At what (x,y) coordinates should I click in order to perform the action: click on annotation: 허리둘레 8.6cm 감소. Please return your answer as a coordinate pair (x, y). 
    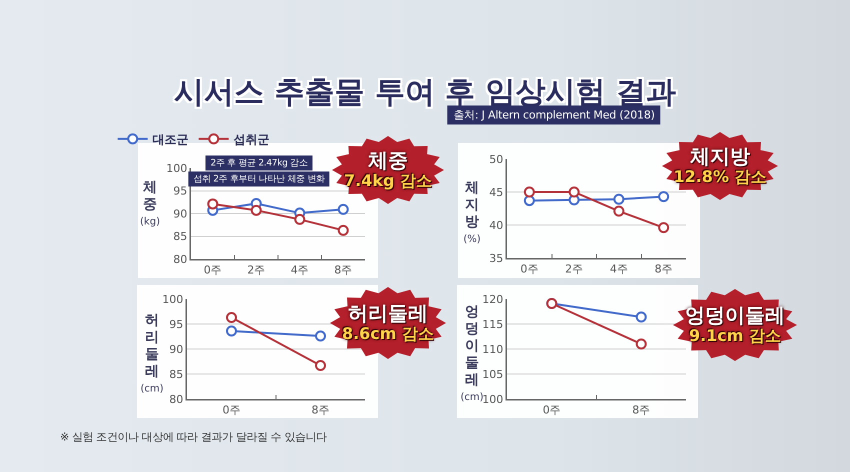
    Looking at the image, I should click on (388, 322).